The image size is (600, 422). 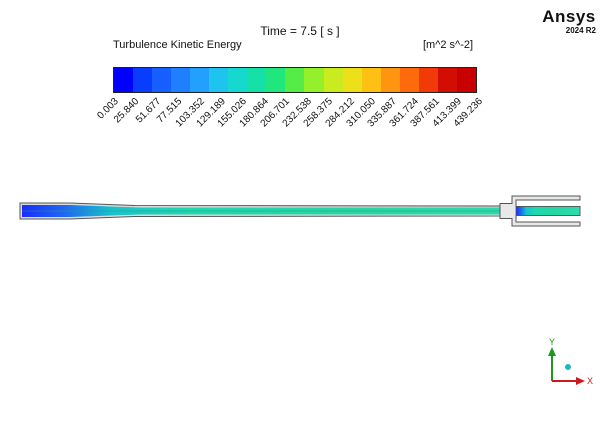 I want to click on outlet-core, so click(x=548, y=211).